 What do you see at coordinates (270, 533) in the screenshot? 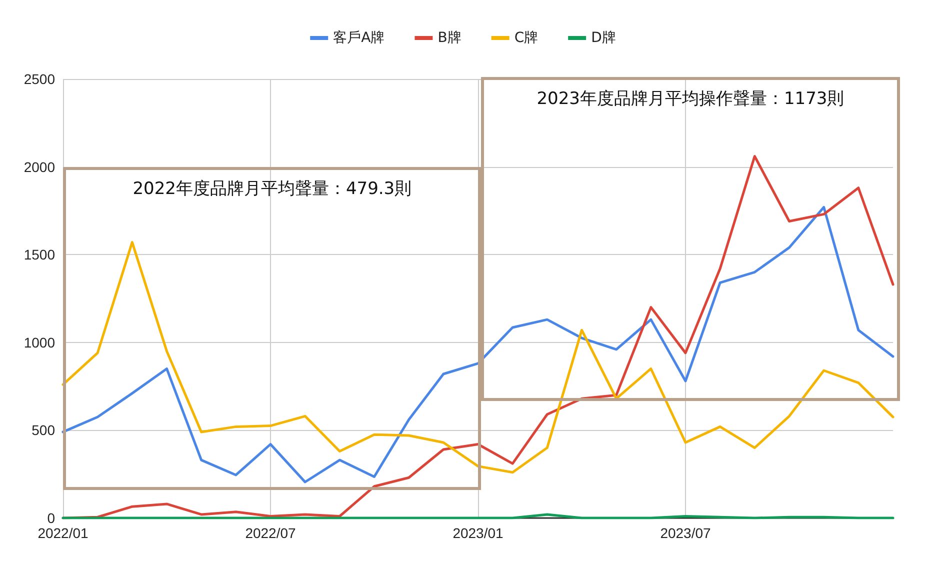
I see `x-tick-label: 2022/07` at bounding box center [270, 533].